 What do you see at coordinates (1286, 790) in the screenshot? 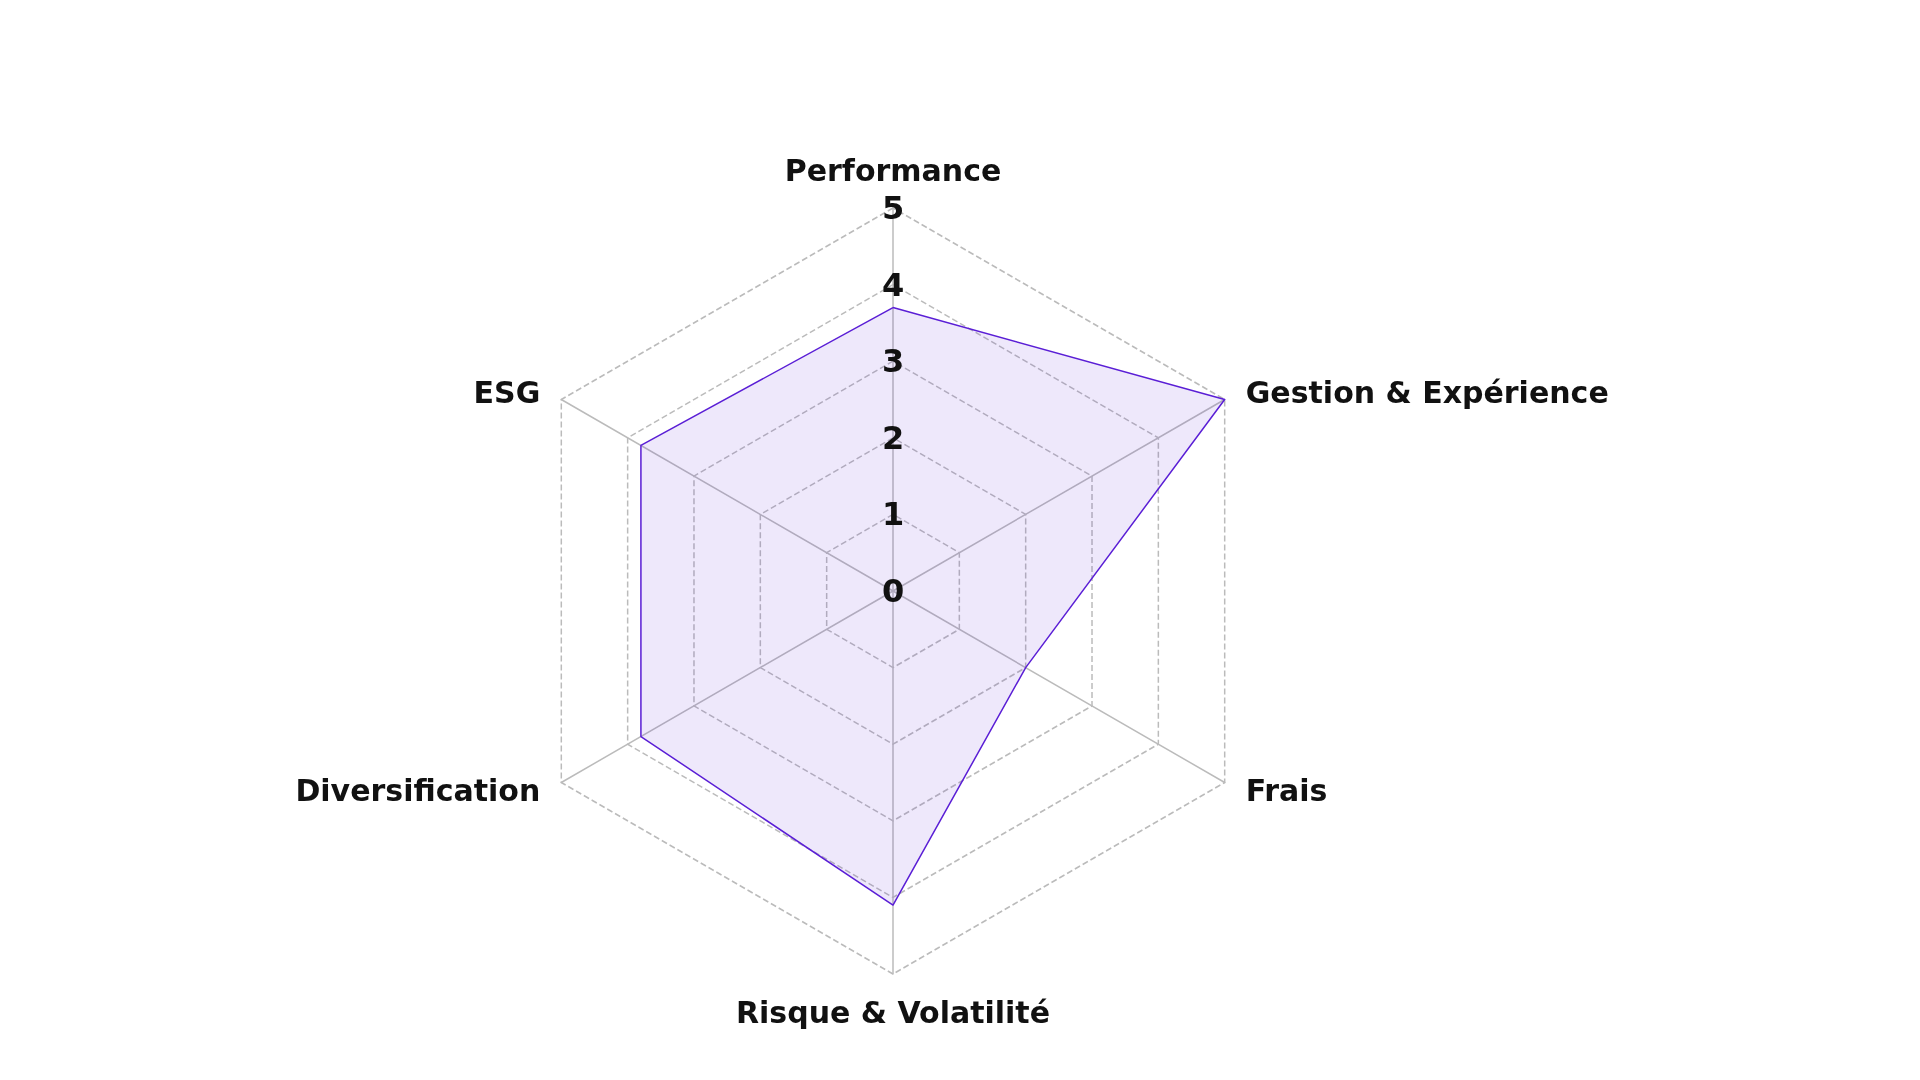
I see `spoke-label: Frais` at bounding box center [1286, 790].